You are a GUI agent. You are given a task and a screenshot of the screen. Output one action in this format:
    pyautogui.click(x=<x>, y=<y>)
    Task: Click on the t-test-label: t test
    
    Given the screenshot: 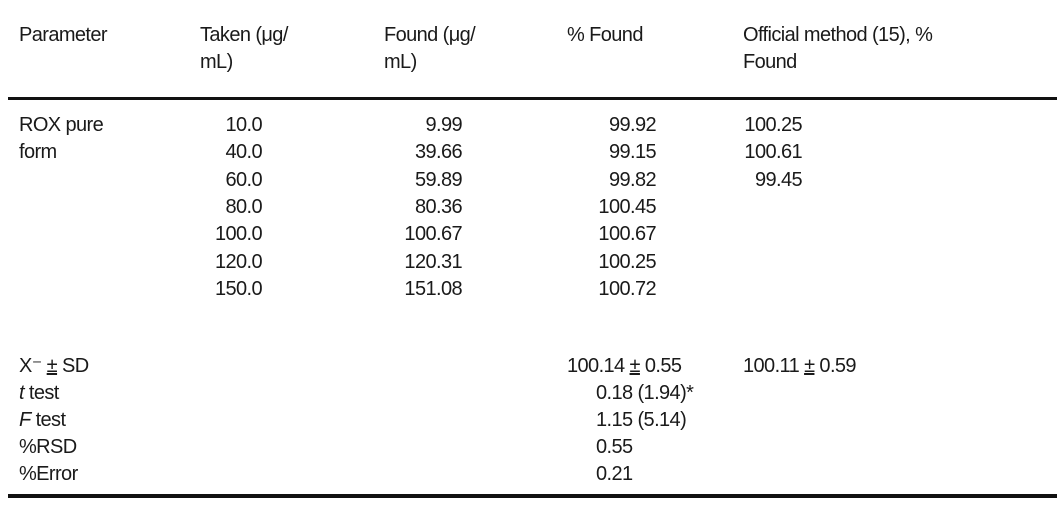 What is the action you would take?
    pyautogui.click(x=39, y=393)
    